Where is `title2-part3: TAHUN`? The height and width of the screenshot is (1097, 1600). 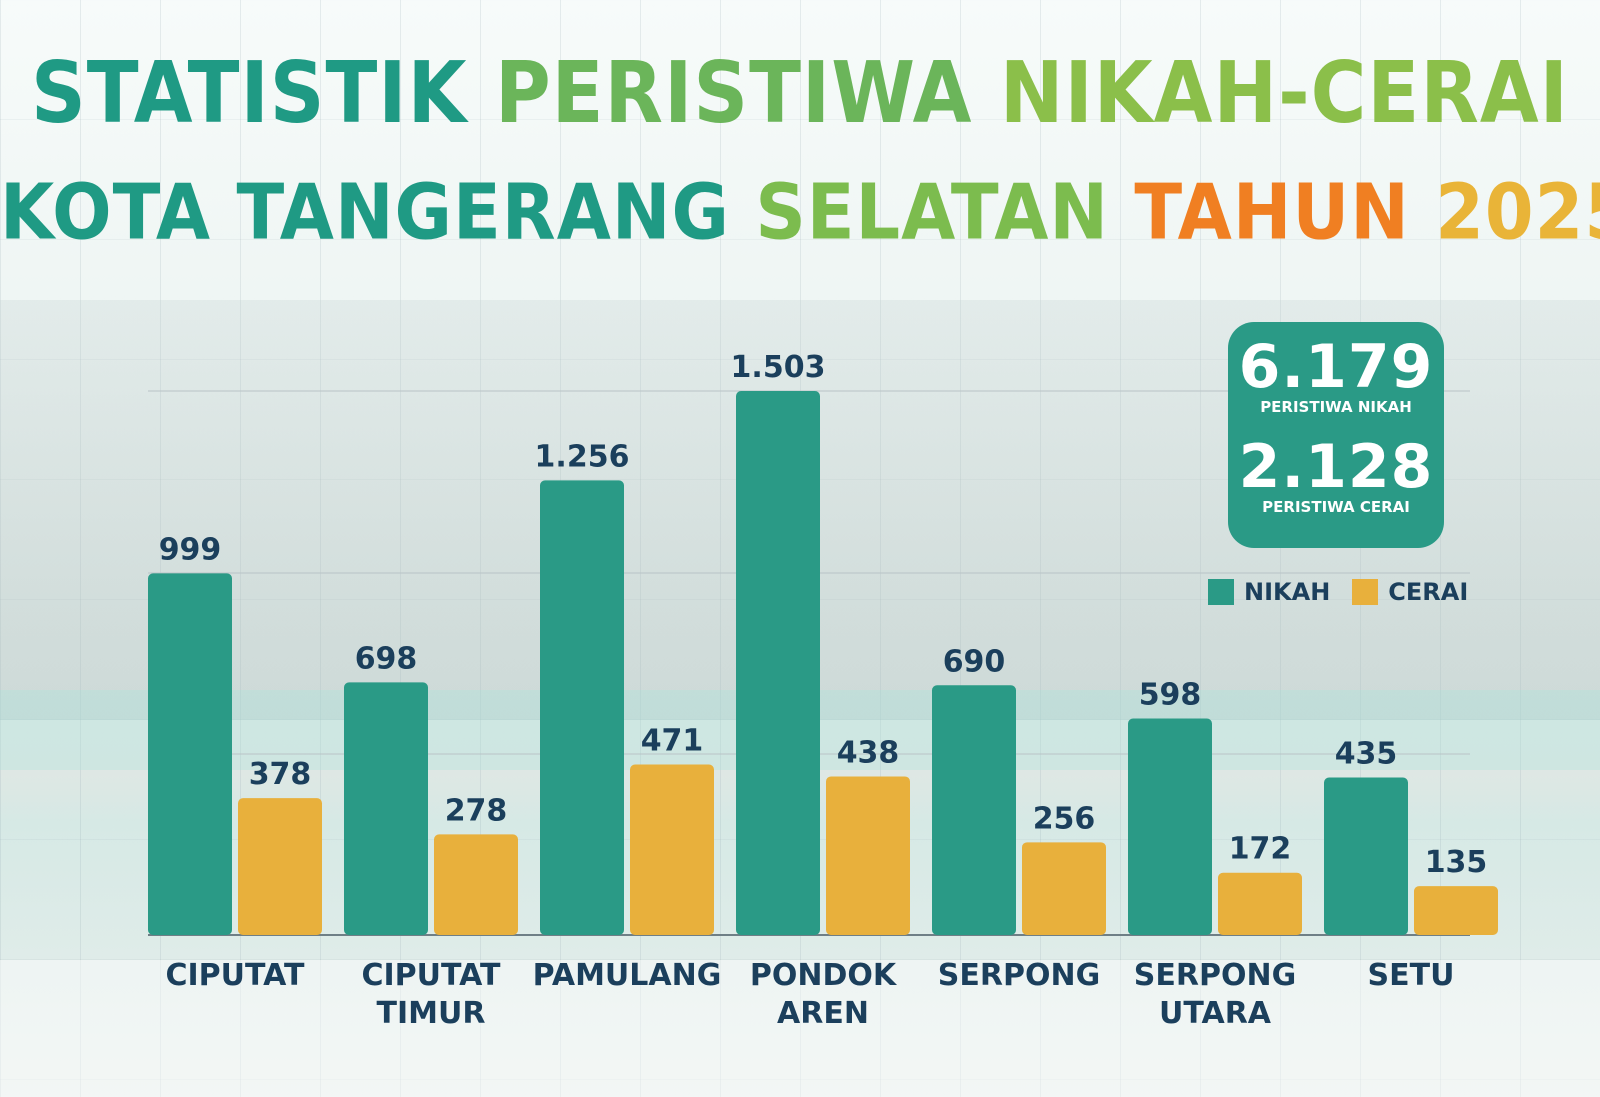 title2-part3: TAHUN is located at coordinates (1285, 212).